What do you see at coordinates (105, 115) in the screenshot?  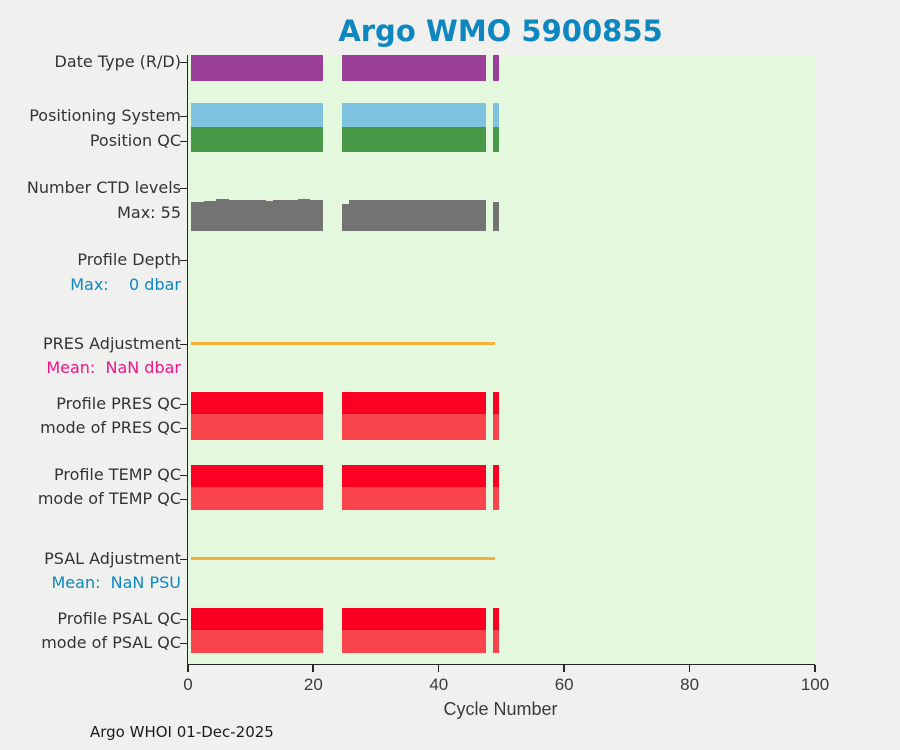 I see `y-axis-label: Positioning System` at bounding box center [105, 115].